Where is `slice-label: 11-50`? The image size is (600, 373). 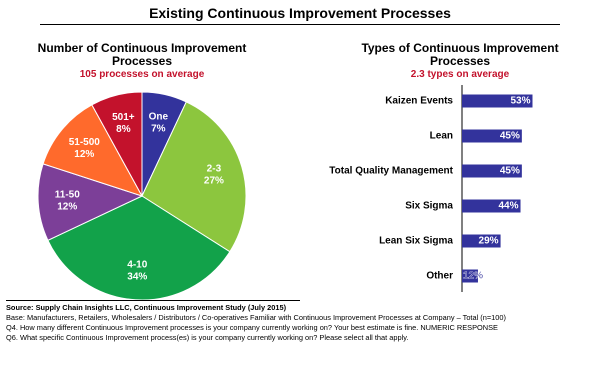 slice-label: 11-50 is located at coordinates (67, 194).